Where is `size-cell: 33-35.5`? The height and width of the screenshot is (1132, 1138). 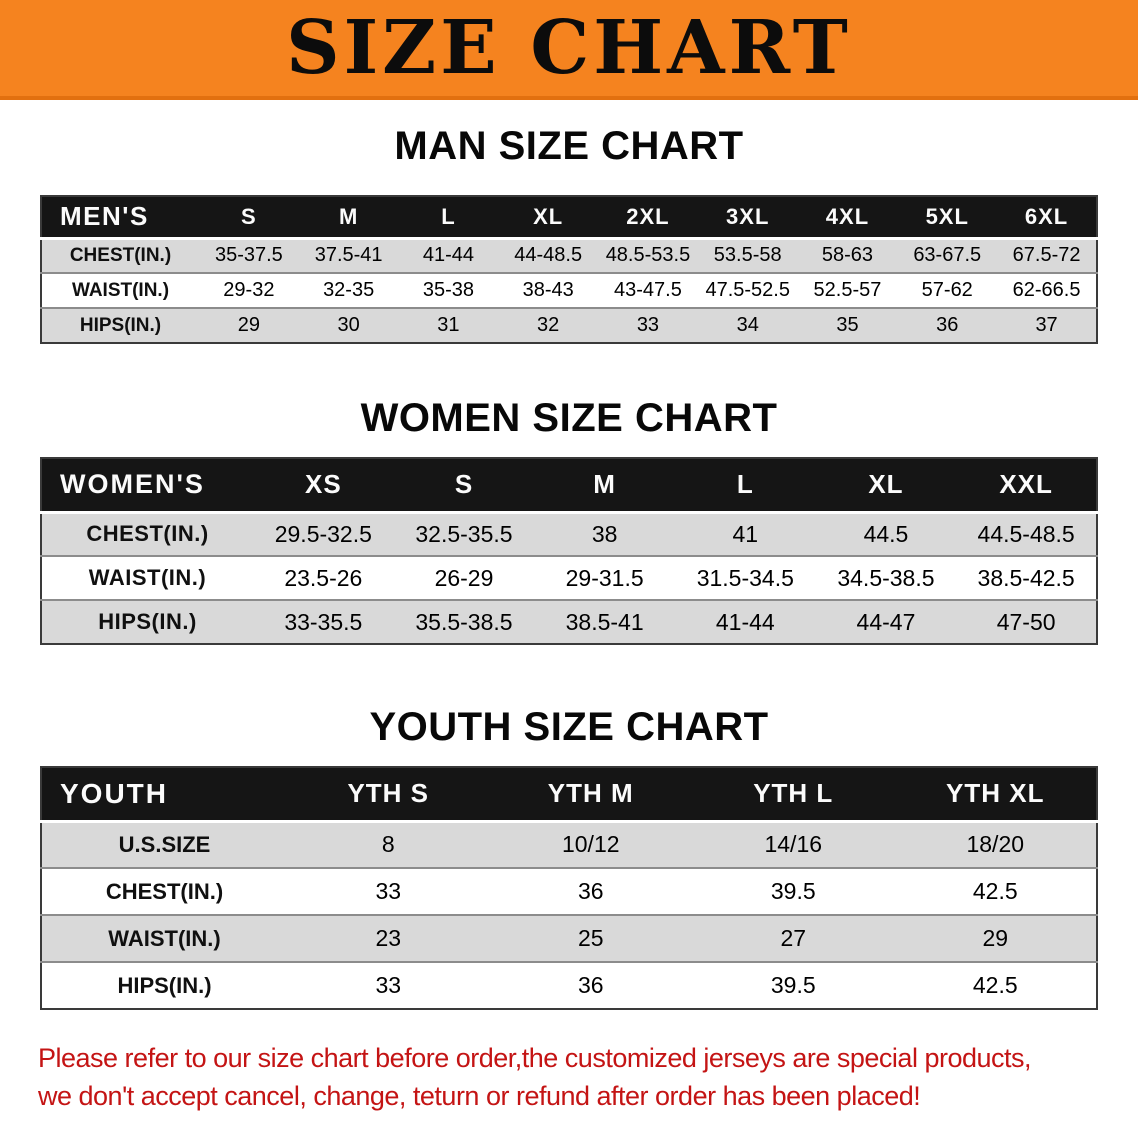
size-cell: 33-35.5 is located at coordinates (323, 621).